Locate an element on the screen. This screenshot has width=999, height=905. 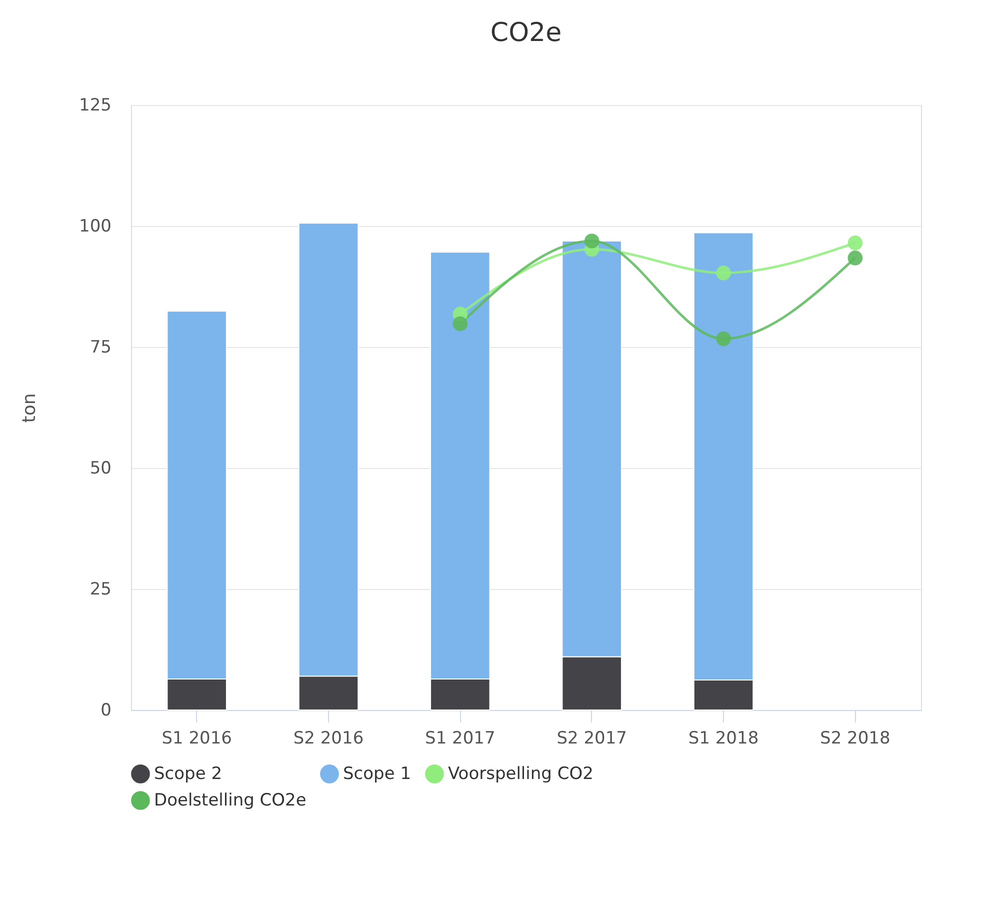
y-tick-label: 25 is located at coordinates (101, 590).